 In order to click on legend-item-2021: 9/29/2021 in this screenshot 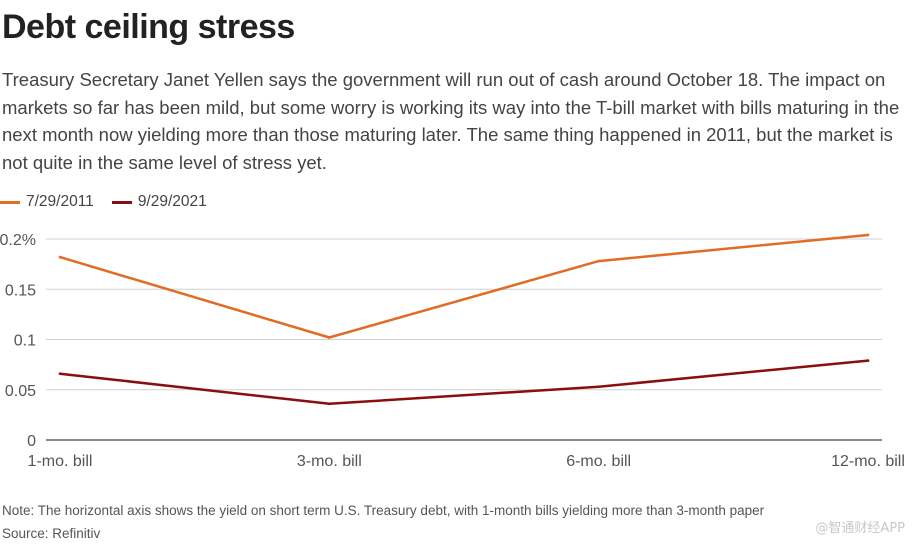, I will do `click(159, 202)`.